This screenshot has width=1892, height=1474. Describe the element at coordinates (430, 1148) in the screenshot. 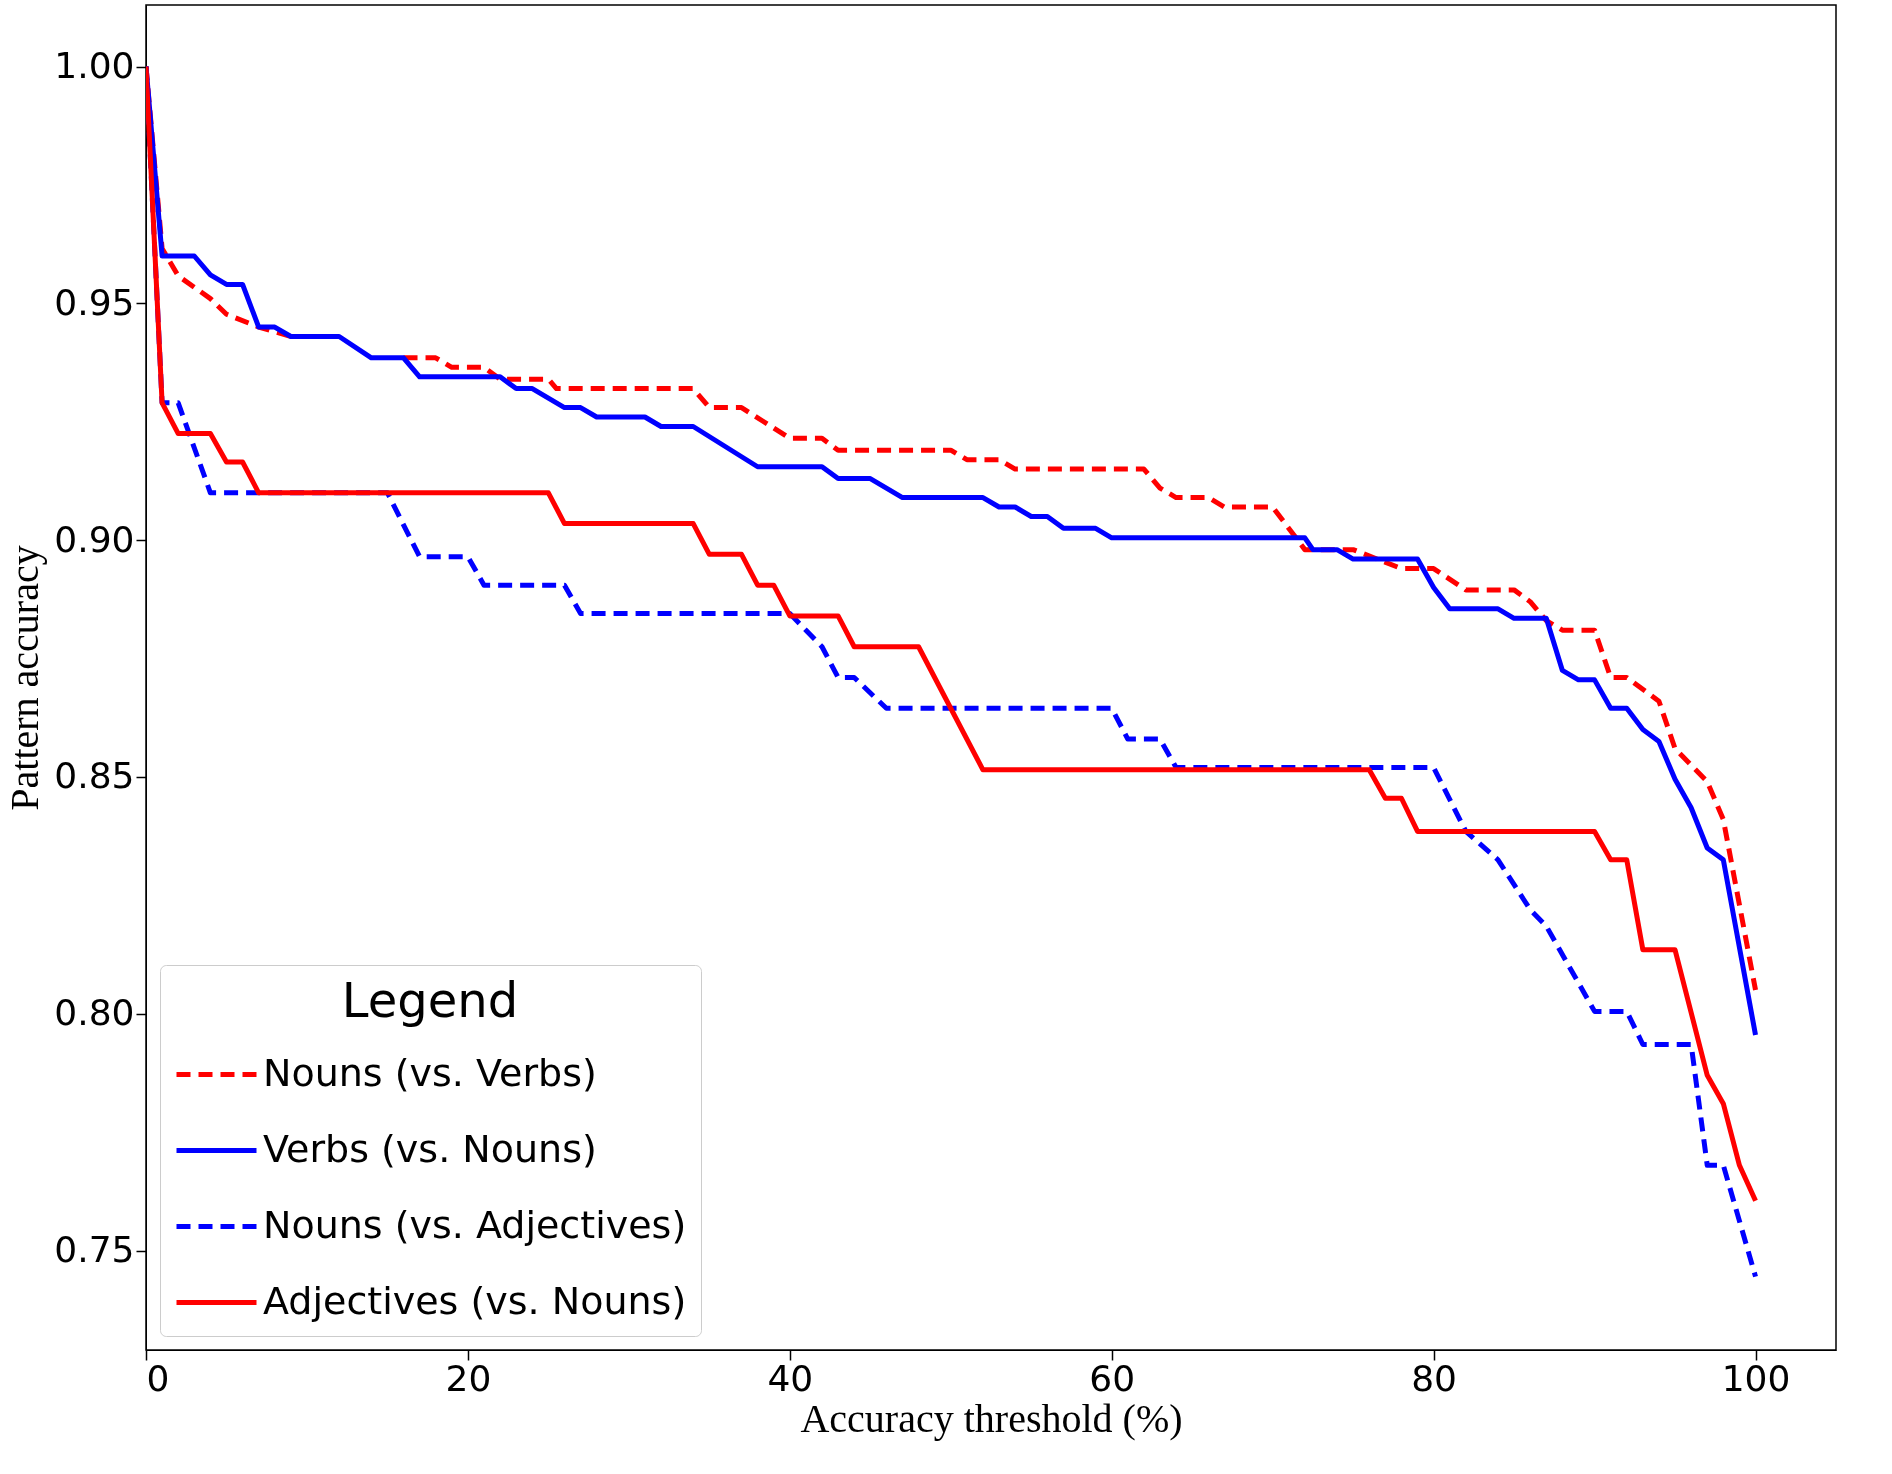

I see `legend-label: Verbs (vs. Nouns)` at that location.